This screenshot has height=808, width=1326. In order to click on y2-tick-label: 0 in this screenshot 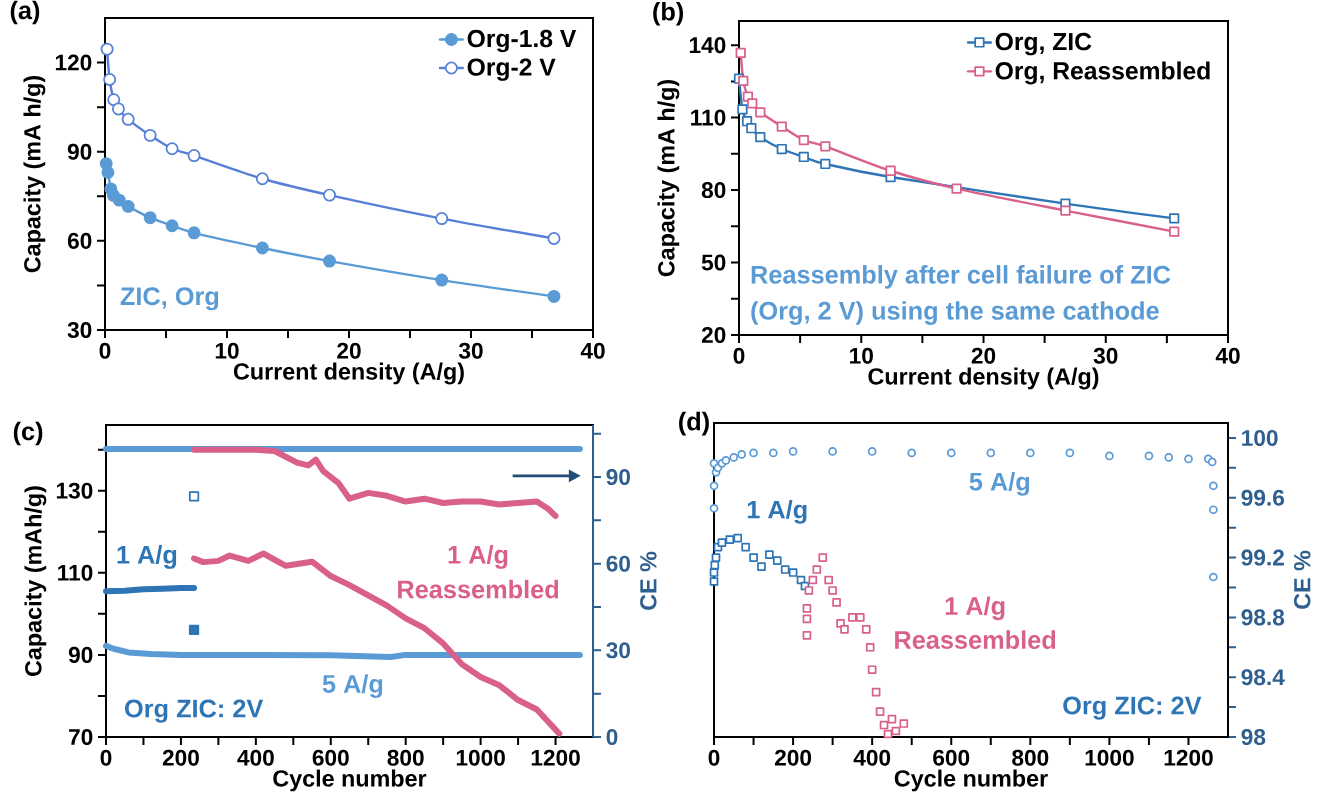, I will do `click(612, 737)`.